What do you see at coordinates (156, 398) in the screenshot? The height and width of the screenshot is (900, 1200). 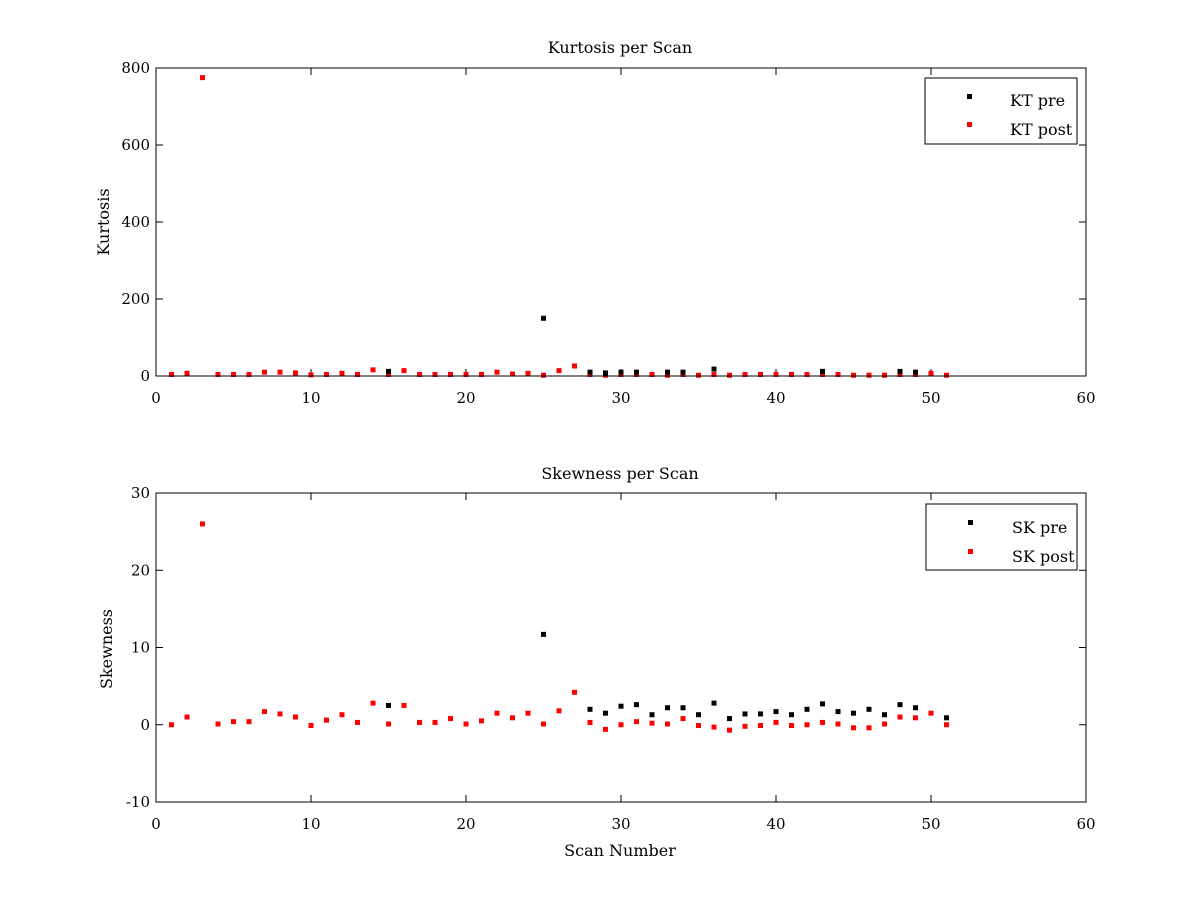 I see `kurtosis-xtick-label: 0` at bounding box center [156, 398].